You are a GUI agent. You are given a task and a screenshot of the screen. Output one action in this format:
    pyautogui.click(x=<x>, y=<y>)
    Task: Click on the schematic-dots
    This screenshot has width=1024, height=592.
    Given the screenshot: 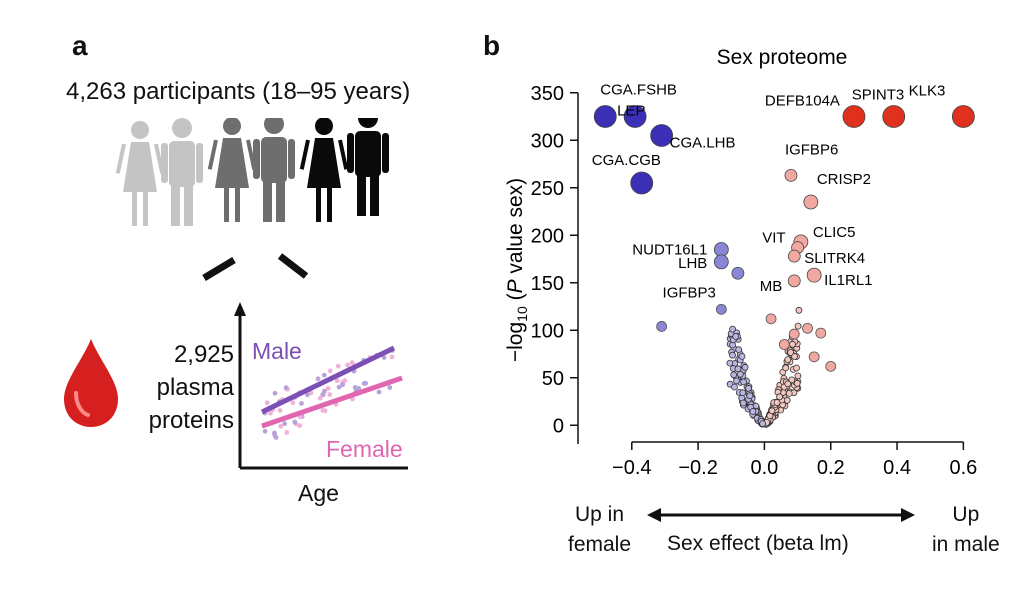 What is the action you would take?
    pyautogui.click(x=328, y=394)
    